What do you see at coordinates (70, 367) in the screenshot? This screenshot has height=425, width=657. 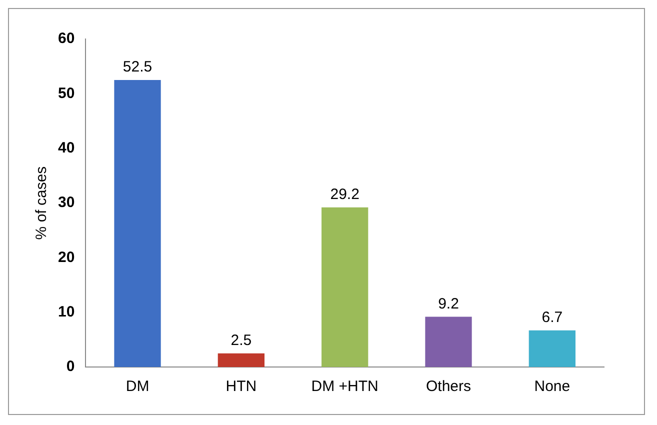 I see `y-tick-label: 0` at bounding box center [70, 367].